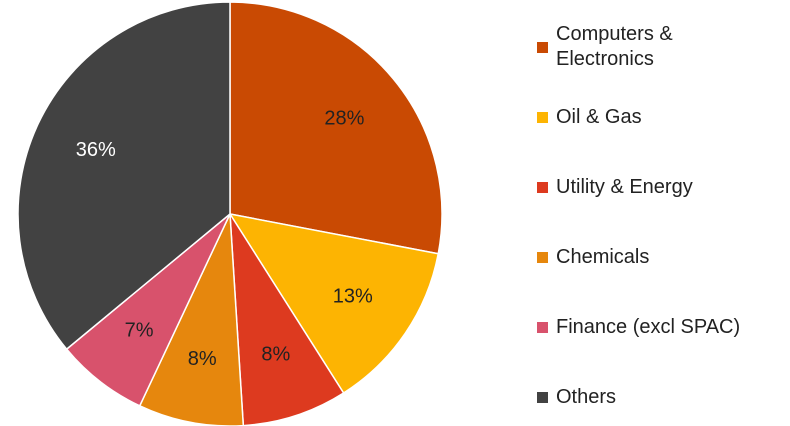 This screenshot has width=790, height=426. Describe the element at coordinates (648, 326) in the screenshot. I see `legend-label: Finance (excl SPAC)` at that location.